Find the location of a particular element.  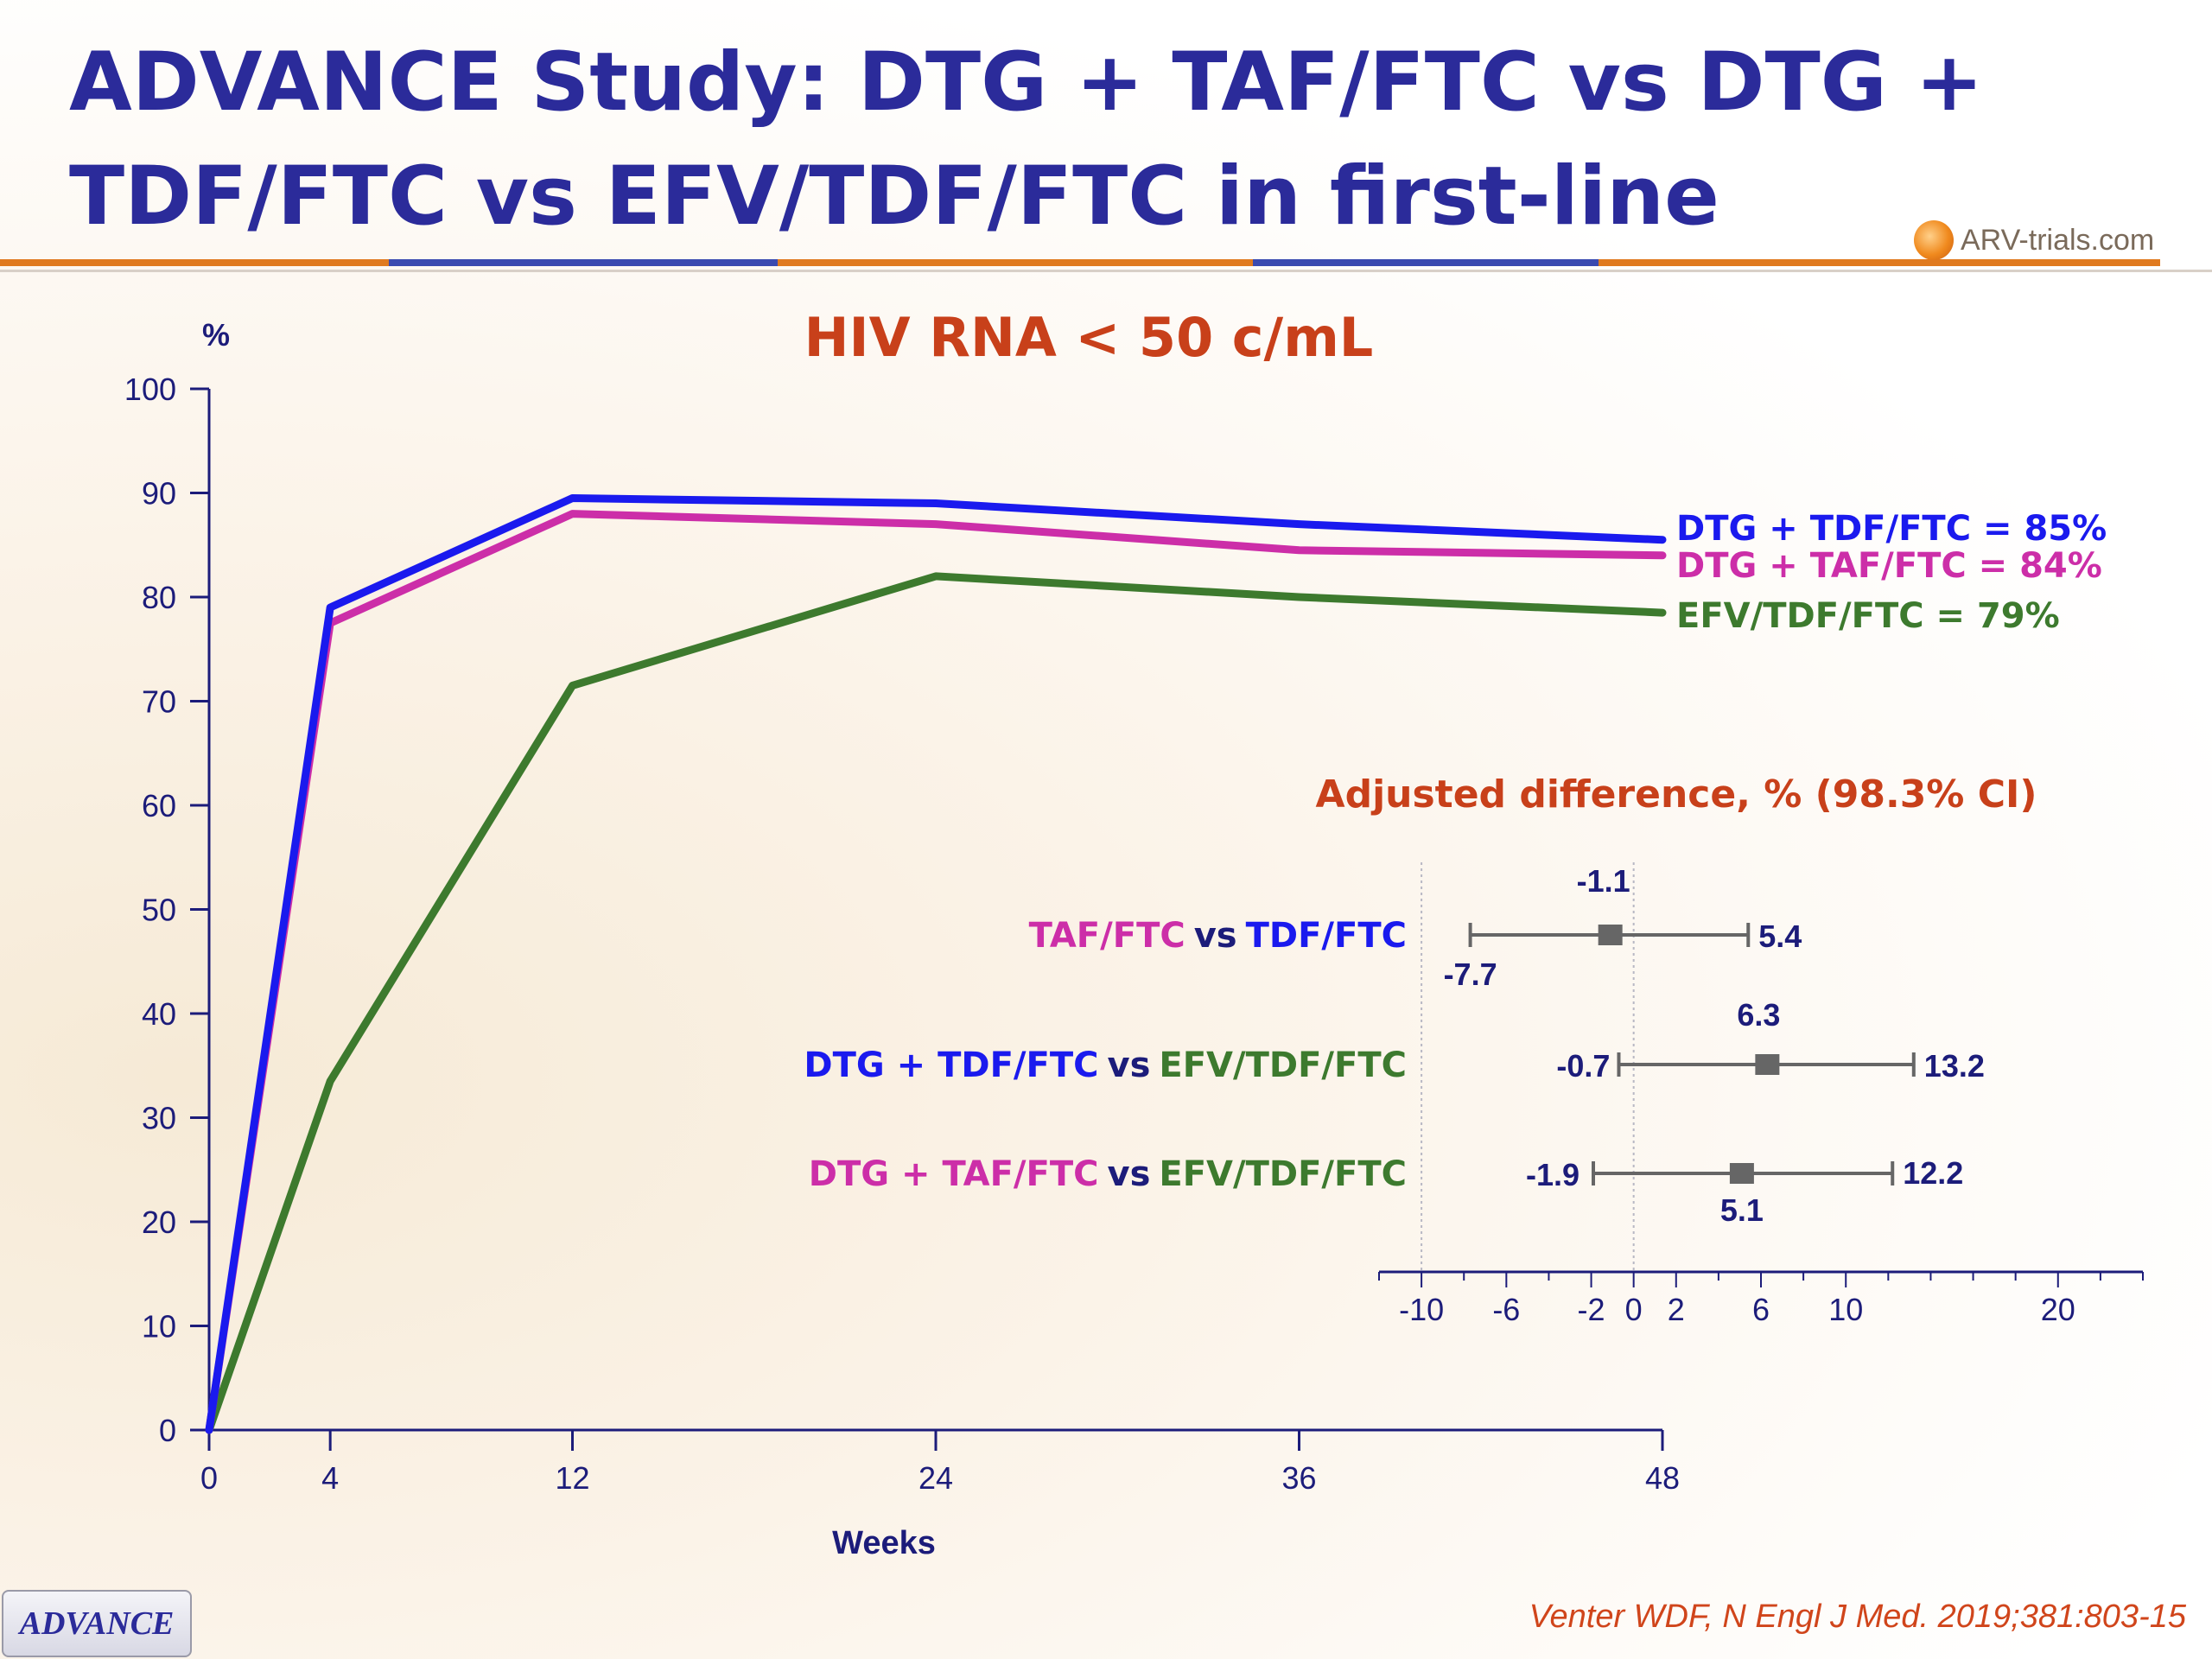

y-tick-label: 60 is located at coordinates (159, 805).